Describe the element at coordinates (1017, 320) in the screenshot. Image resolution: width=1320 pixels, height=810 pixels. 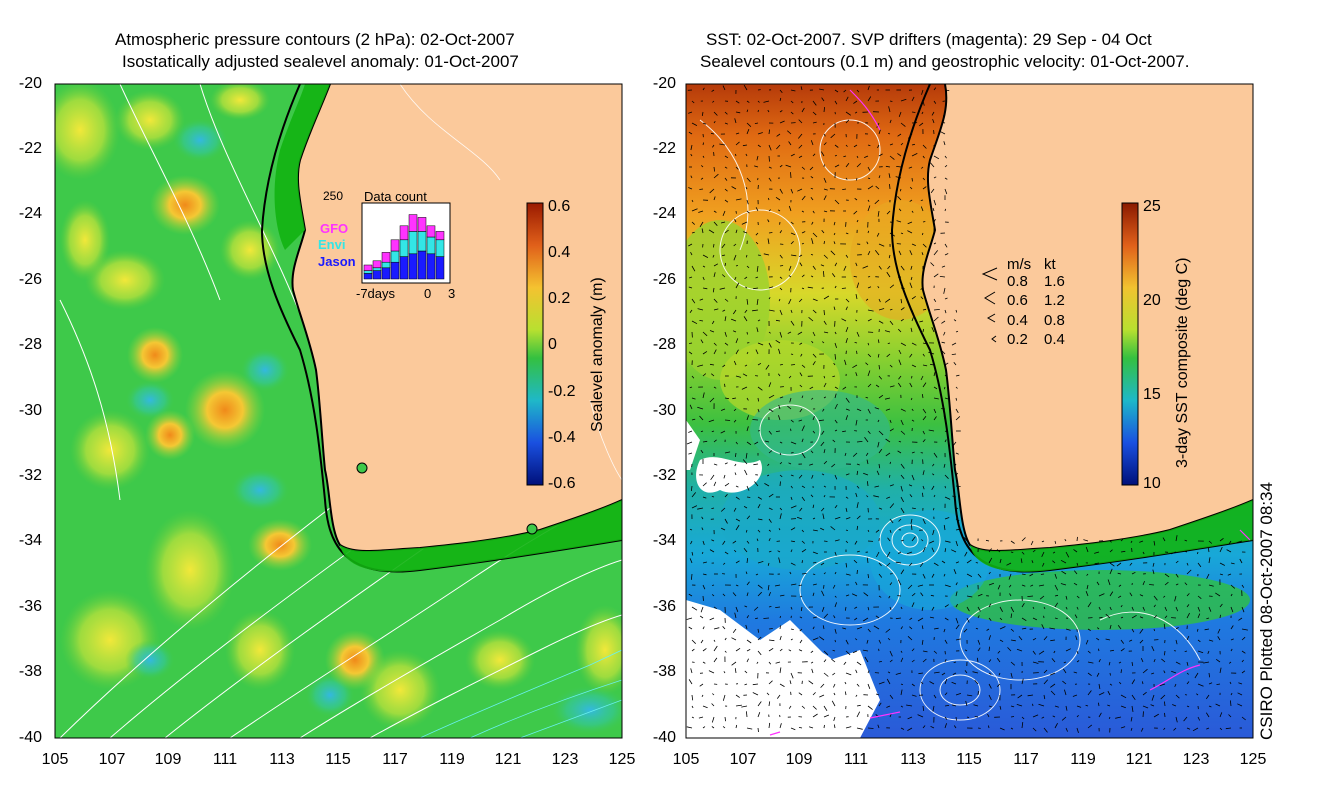
I see `legend-row-ms: 0.4` at that location.